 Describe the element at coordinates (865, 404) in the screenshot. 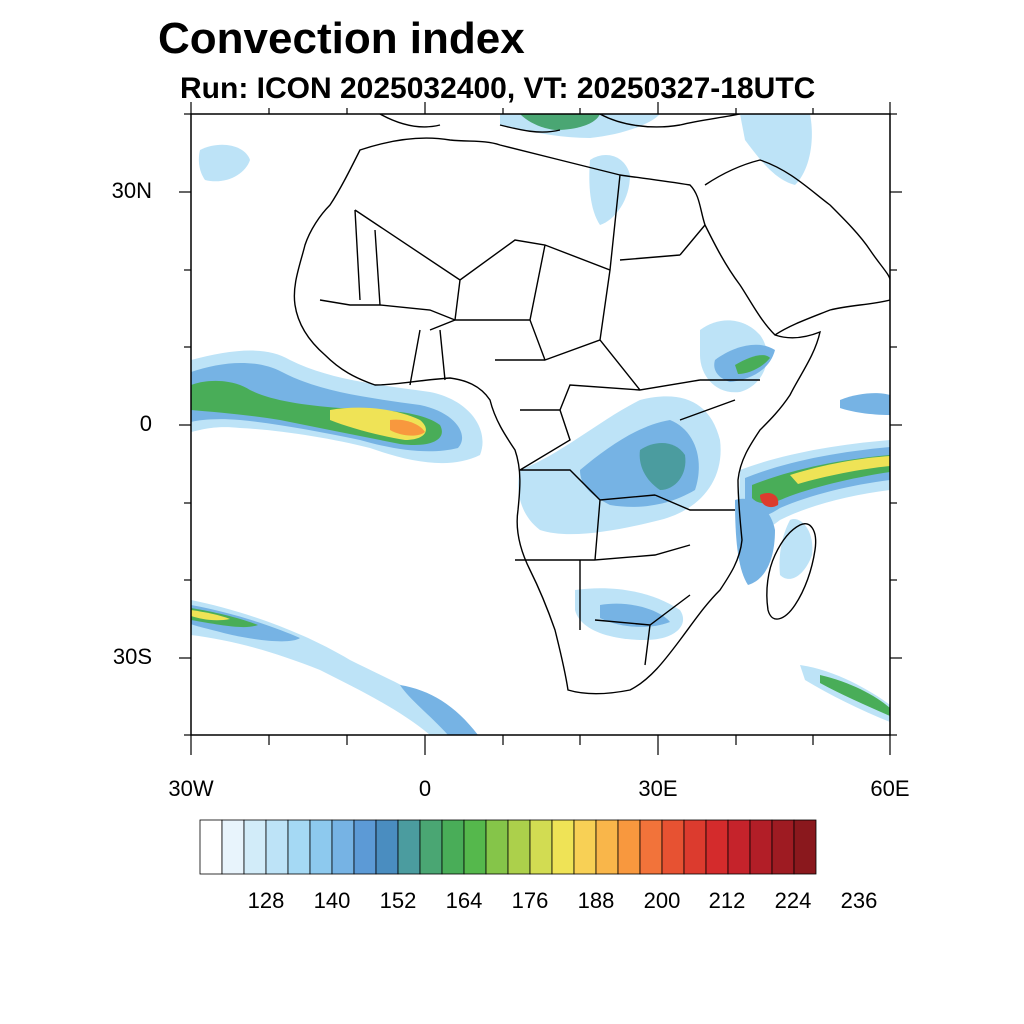

I see `convection-arabian-sea` at that location.